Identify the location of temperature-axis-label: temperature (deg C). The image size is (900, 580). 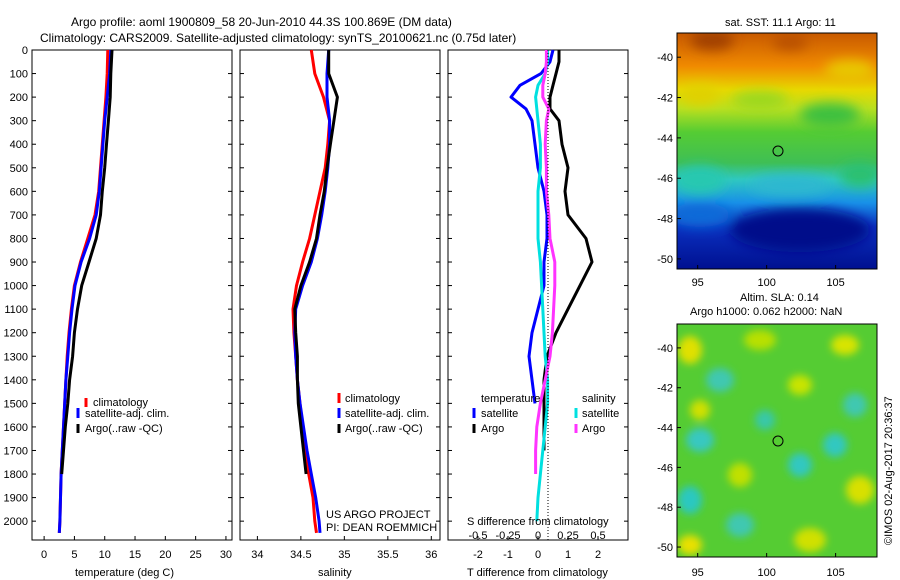
(124, 573).